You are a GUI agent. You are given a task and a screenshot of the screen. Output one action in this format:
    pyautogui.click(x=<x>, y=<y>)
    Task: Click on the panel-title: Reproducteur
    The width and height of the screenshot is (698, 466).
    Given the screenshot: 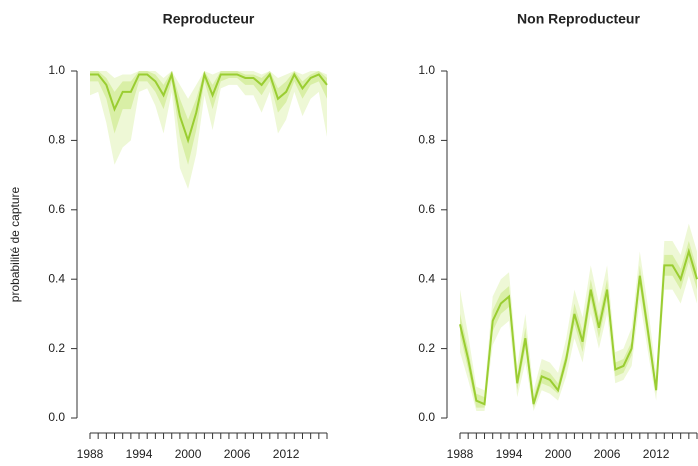 What is the action you would take?
    pyautogui.click(x=209, y=19)
    